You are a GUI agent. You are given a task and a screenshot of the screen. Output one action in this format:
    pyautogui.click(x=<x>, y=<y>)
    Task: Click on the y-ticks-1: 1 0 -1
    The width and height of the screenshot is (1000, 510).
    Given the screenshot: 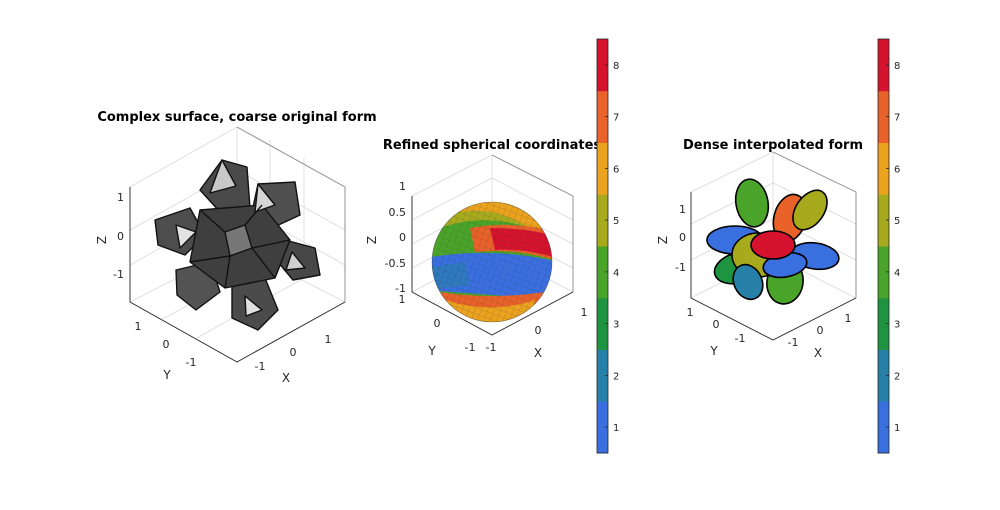 What is the action you would take?
    pyautogui.click(x=166, y=344)
    